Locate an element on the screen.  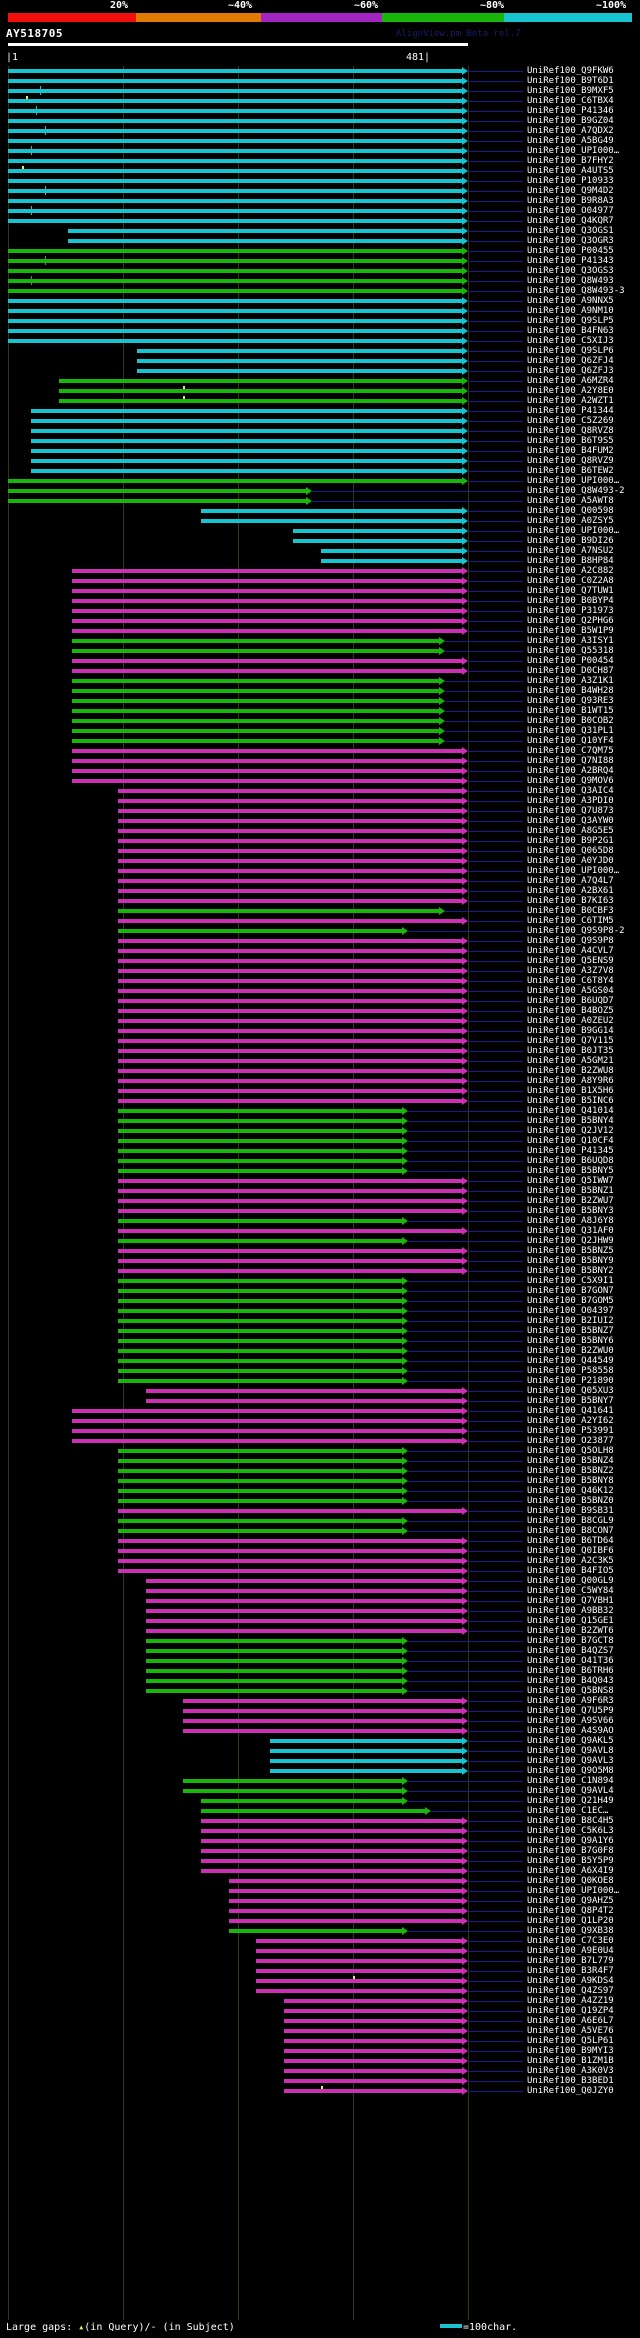
subject-id-label: UniRef100_Q44549 is located at coordinates (570, 1361).